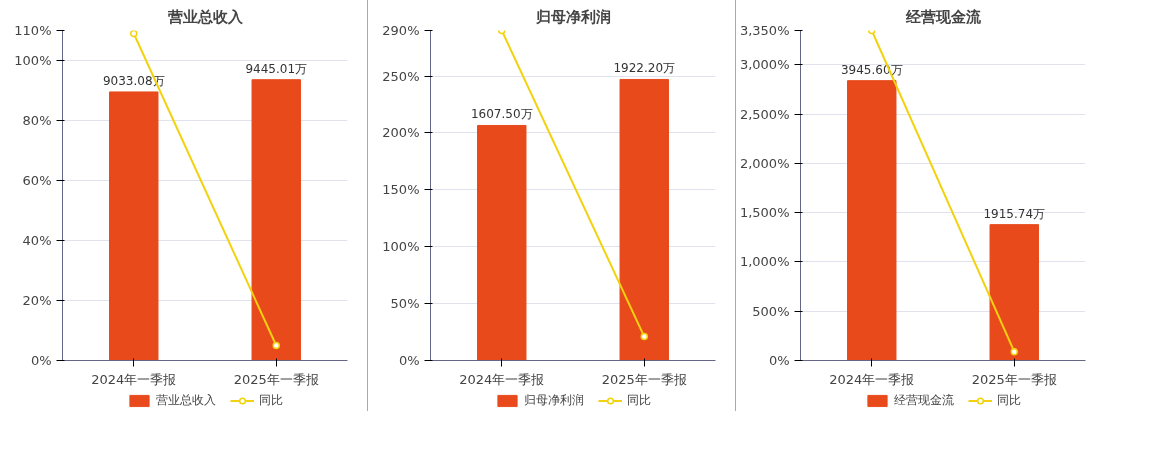 This screenshot has height=450, width=1160. I want to click on data-label: 9445.01万, so click(276, 68).